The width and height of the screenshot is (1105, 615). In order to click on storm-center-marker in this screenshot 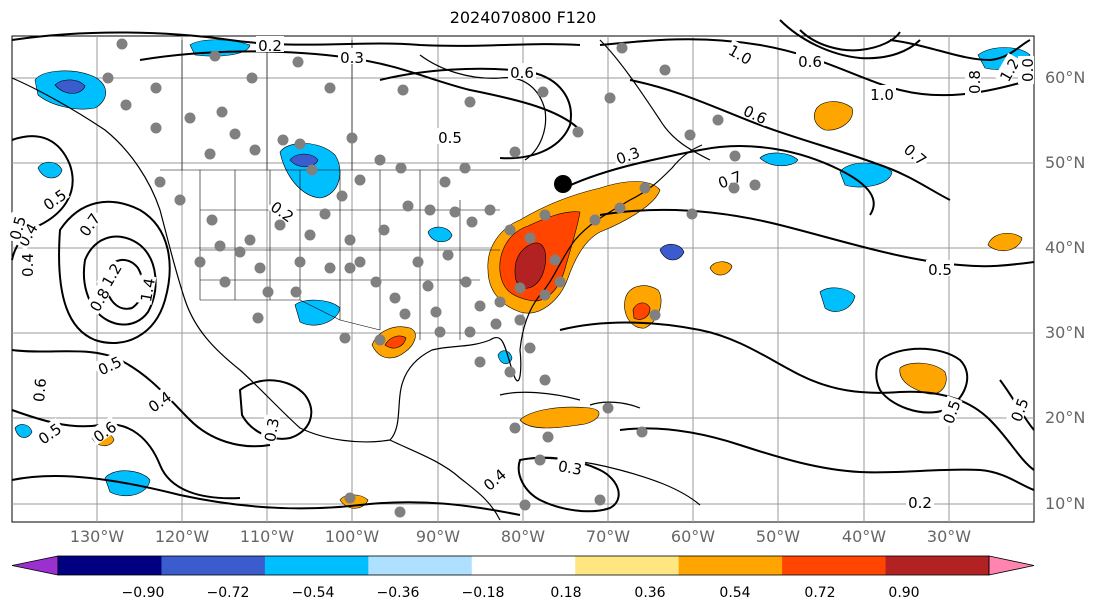, I will do `click(563, 184)`.